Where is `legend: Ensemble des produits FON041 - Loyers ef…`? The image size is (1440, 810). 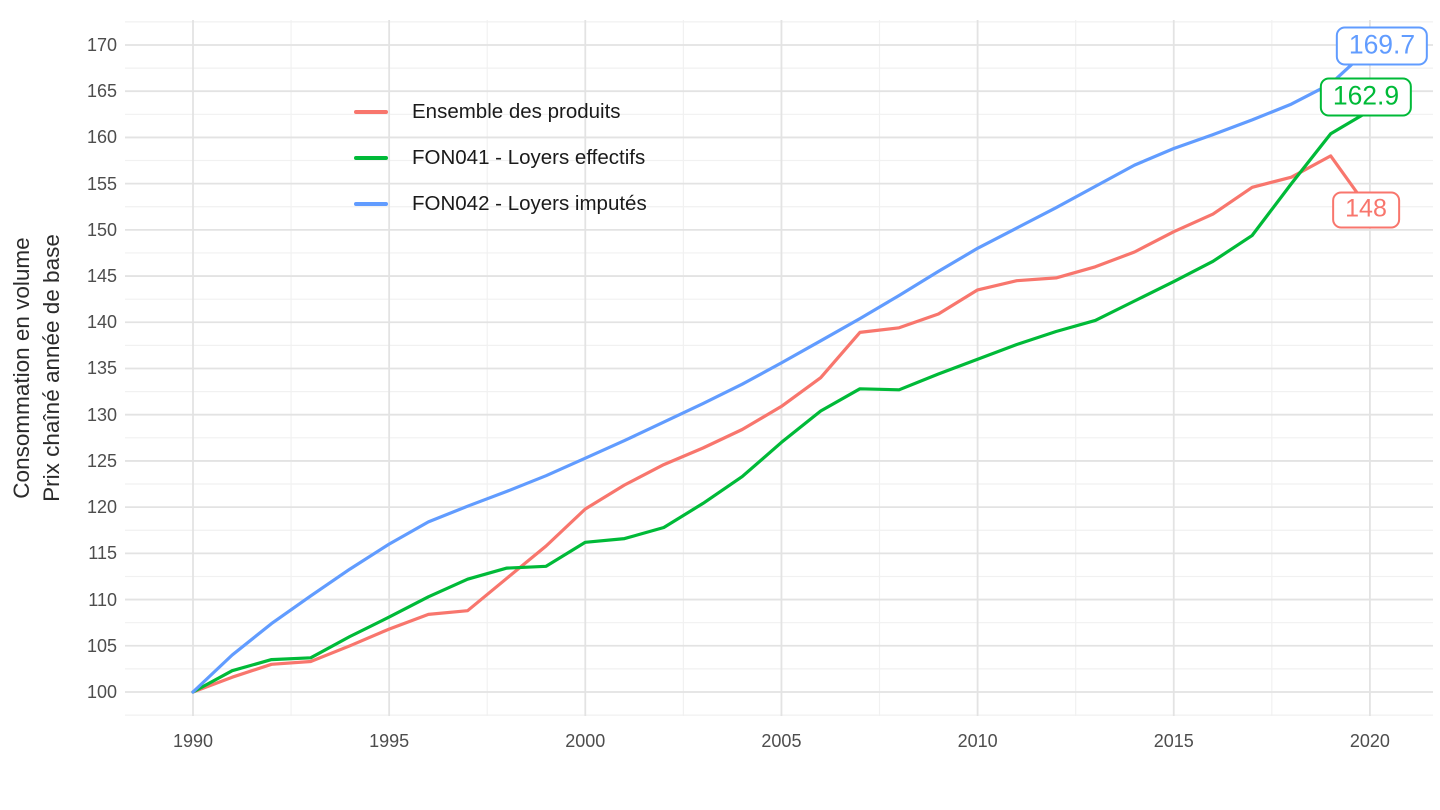 legend: Ensemble des produits FON041 - Loyers ef… is located at coordinates (500, 158).